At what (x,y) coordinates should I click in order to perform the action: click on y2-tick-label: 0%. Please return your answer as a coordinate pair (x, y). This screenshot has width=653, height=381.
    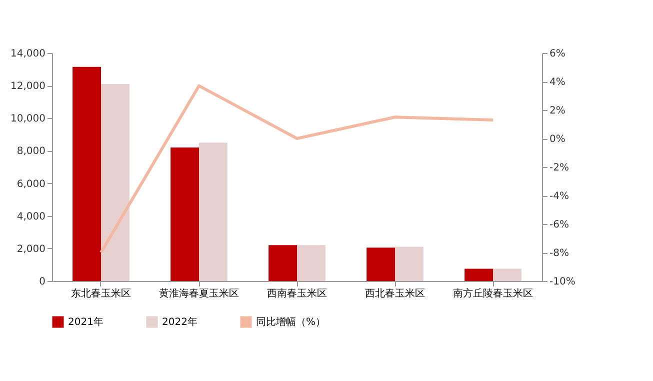
    Looking at the image, I should click on (558, 139).